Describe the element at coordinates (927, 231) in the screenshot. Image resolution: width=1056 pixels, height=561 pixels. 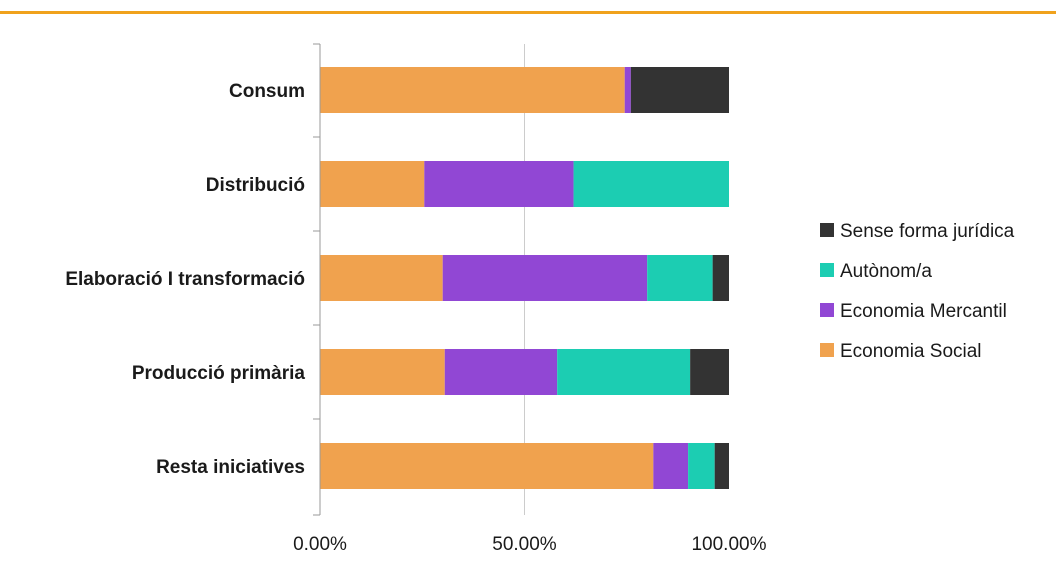
I see `legend-label-sense-forma-juridica: Sense forma jurídica` at that location.